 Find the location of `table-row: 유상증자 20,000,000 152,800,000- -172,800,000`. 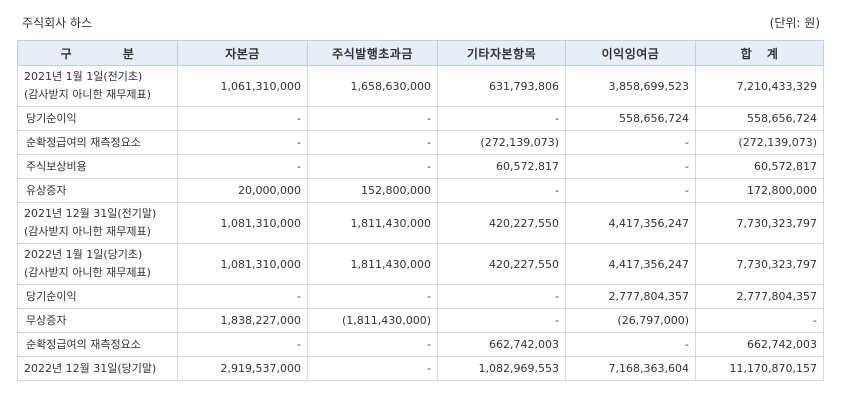

table-row: 유상증자 20,000,000 152,800,000- -172,800,000 is located at coordinates (420, 190).